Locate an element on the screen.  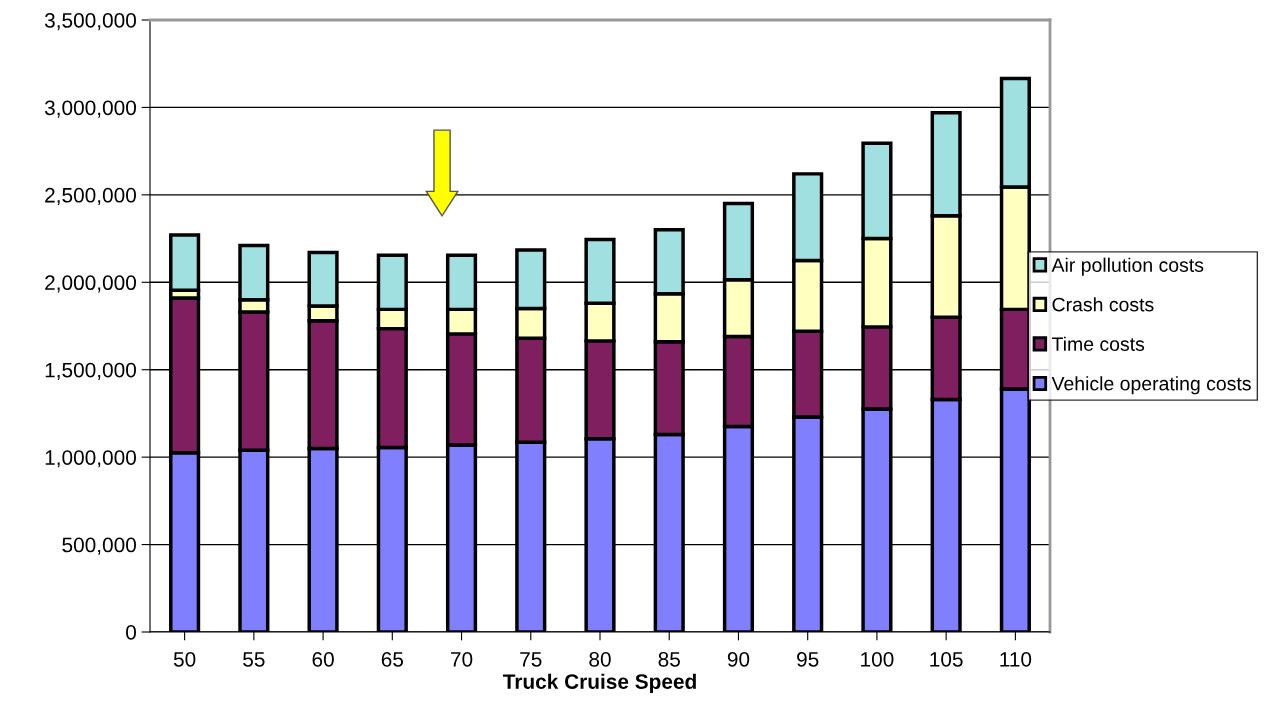
x-tick-label: 70 is located at coordinates (462, 659).